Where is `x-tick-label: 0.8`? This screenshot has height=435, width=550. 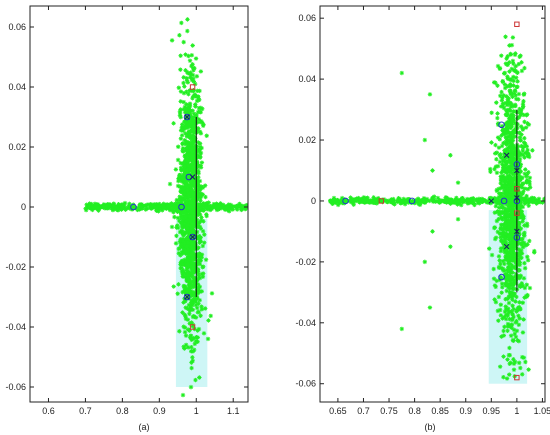
x-tick-label: 0.8 is located at coordinates (122, 411).